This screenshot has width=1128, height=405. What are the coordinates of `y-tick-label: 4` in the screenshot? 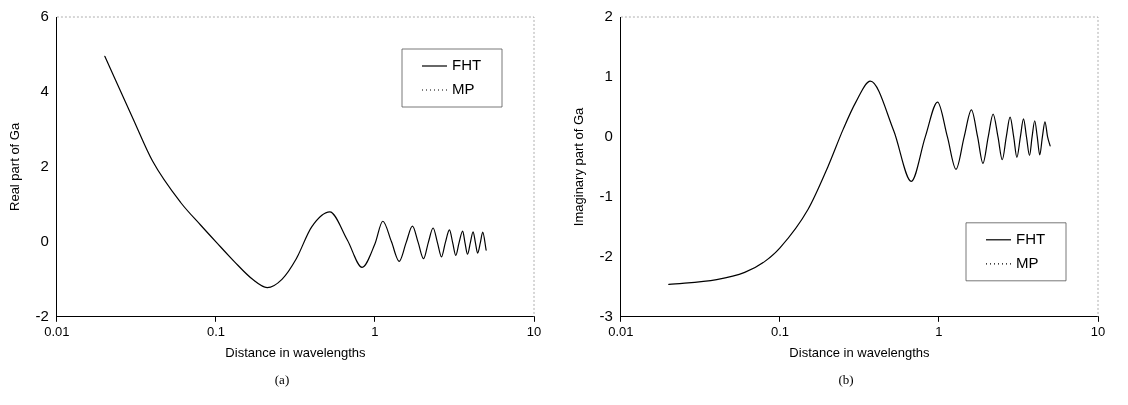 It's located at (44, 91).